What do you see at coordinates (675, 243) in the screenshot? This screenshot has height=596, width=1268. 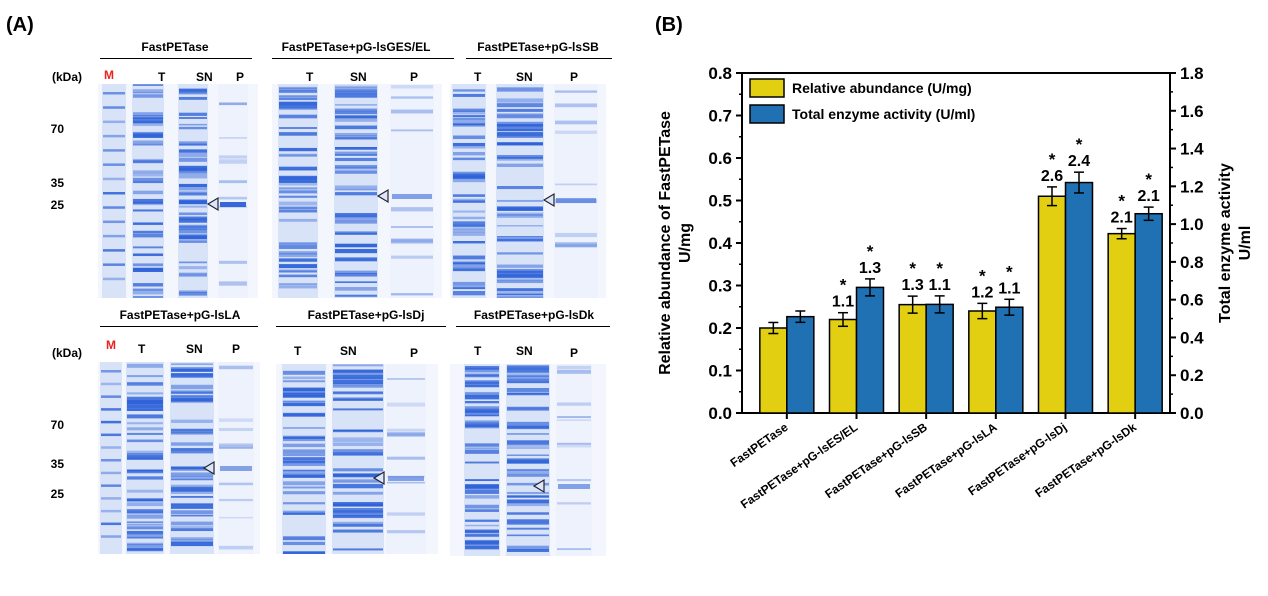 I see `y-axis-left-title: Relative abundance of FastPETase U/mg` at bounding box center [675, 243].